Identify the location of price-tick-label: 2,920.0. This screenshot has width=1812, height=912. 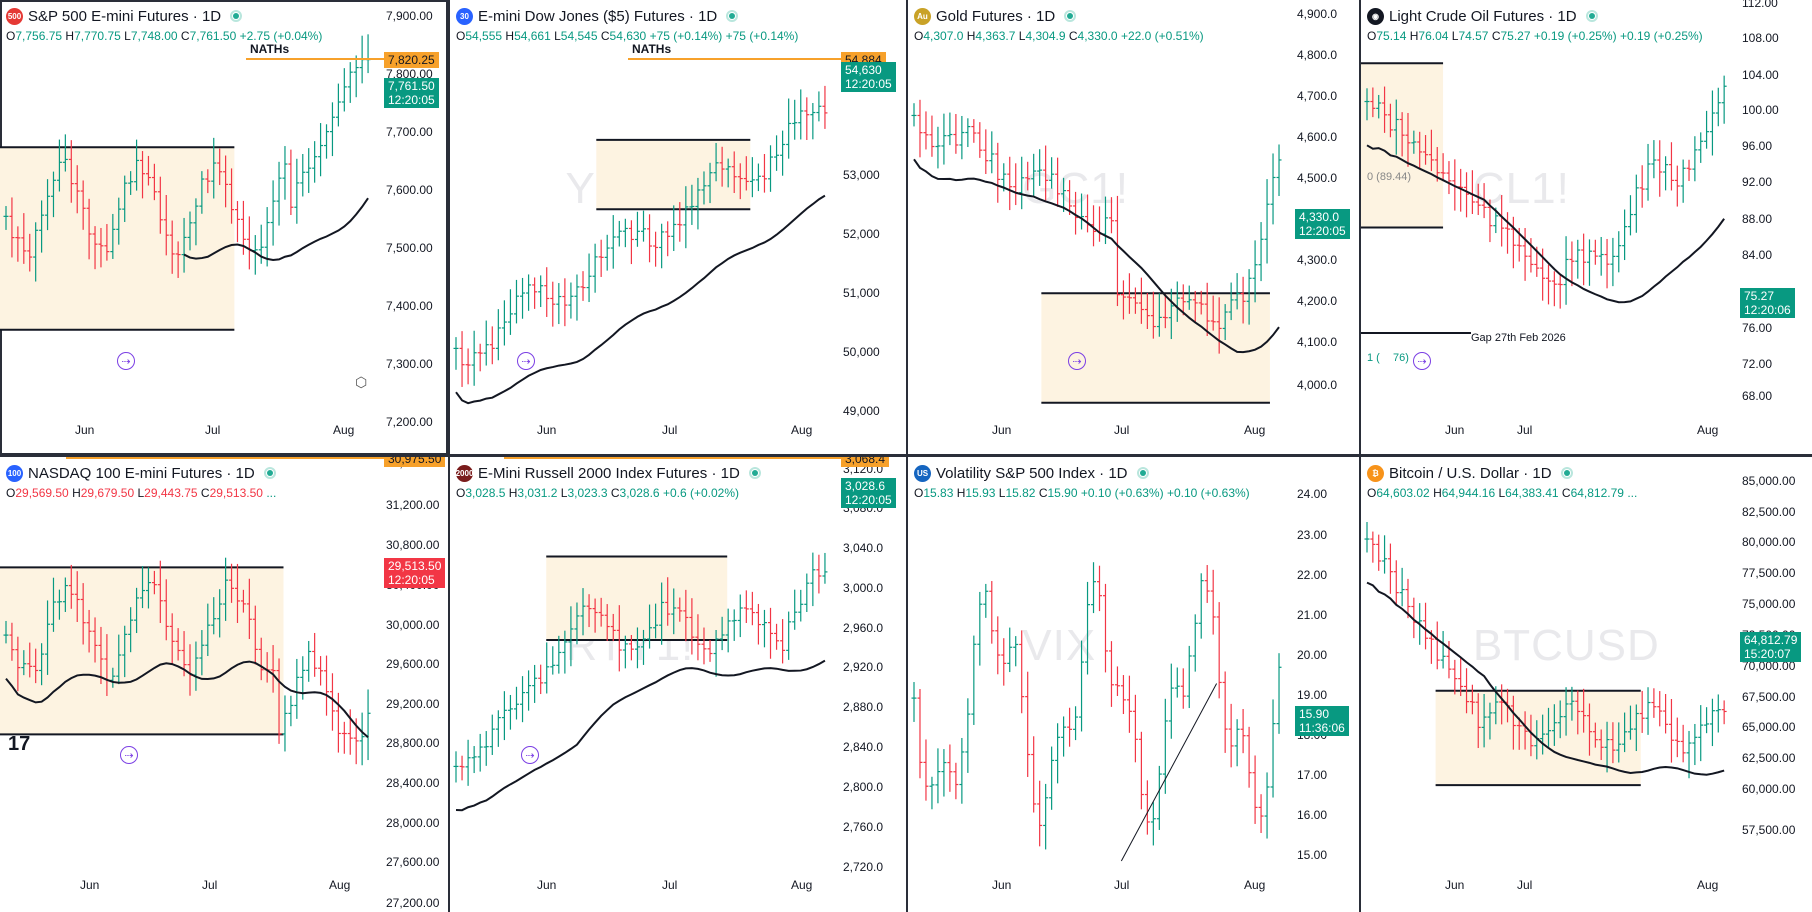
(863, 667).